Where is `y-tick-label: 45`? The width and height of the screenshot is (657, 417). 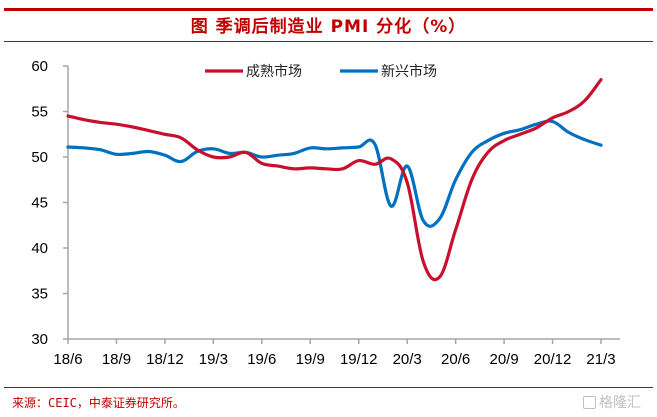 y-tick-label: 45 is located at coordinates (39, 203).